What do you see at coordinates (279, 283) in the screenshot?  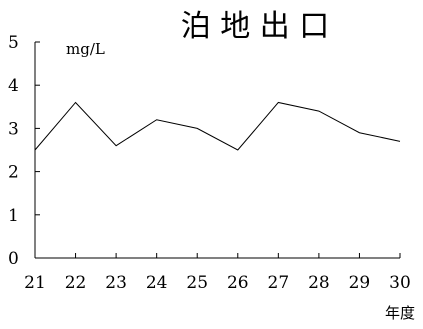 I see `x-tick-label: 27` at bounding box center [279, 283].